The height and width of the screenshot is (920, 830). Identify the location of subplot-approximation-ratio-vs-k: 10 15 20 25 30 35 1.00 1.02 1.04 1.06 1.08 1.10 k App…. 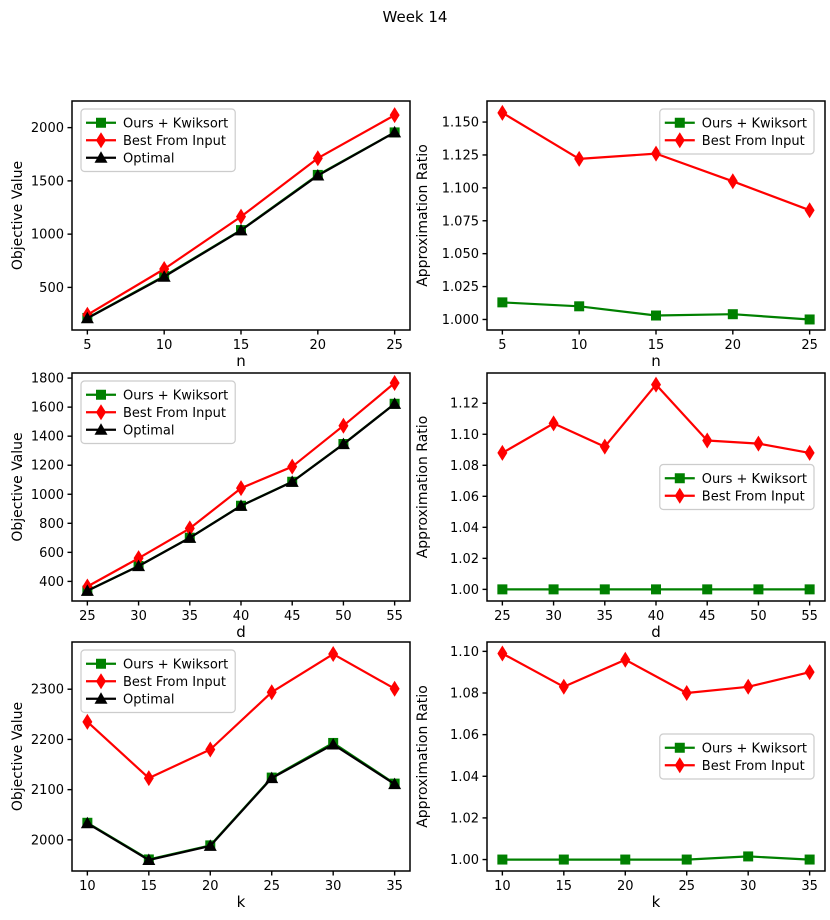
(620, 776).